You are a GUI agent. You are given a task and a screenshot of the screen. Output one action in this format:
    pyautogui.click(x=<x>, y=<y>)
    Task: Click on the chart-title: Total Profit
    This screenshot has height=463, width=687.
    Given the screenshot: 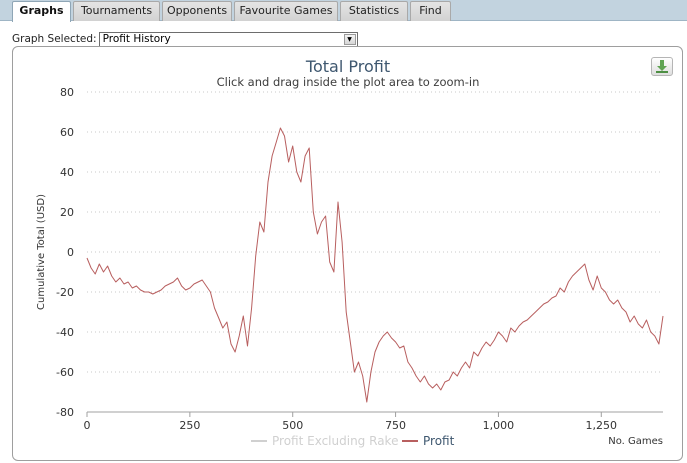 What is the action you would take?
    pyautogui.click(x=347, y=66)
    